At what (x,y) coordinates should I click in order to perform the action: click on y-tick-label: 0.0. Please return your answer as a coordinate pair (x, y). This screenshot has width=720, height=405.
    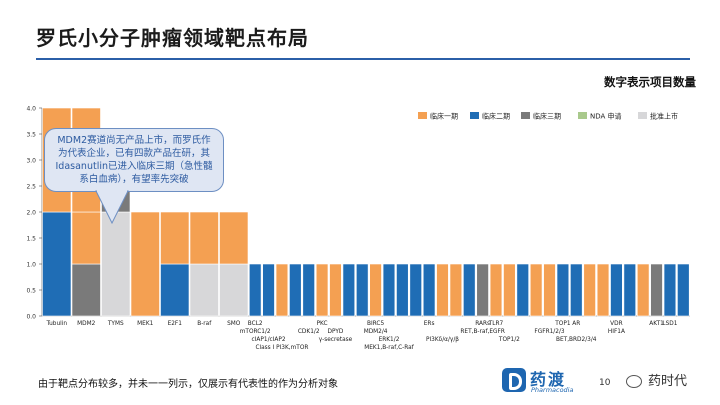
    Looking at the image, I should click on (31, 317).